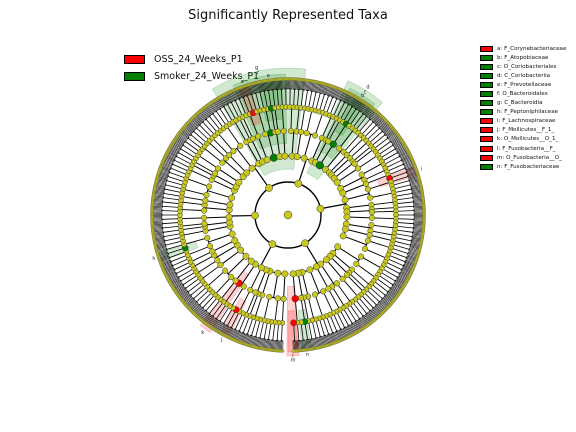  What do you see at coordinates (523, 57) in the screenshot?
I see `taxa-legend-label: b: F_Atopobiaceae` at bounding box center [523, 57].